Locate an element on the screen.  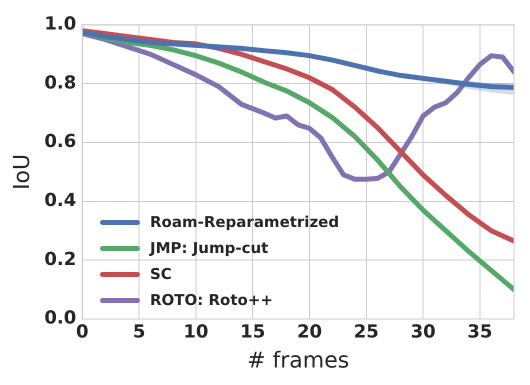
legend-label: SC is located at coordinates (161, 274).